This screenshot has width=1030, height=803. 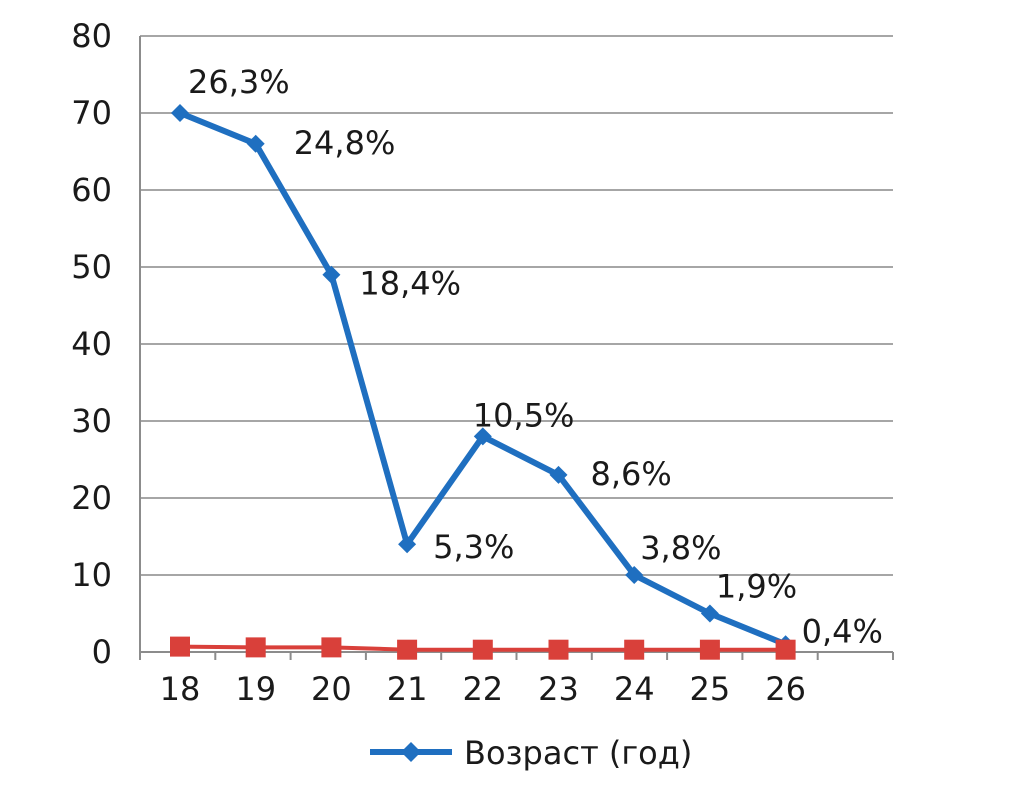 I want to click on y-tick-label: 30, so click(x=91, y=421).